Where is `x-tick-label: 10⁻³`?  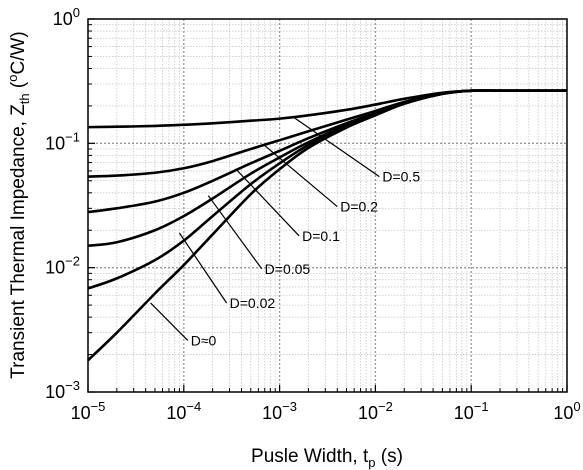 x-tick-label: 10⁻³ is located at coordinates (279, 411).